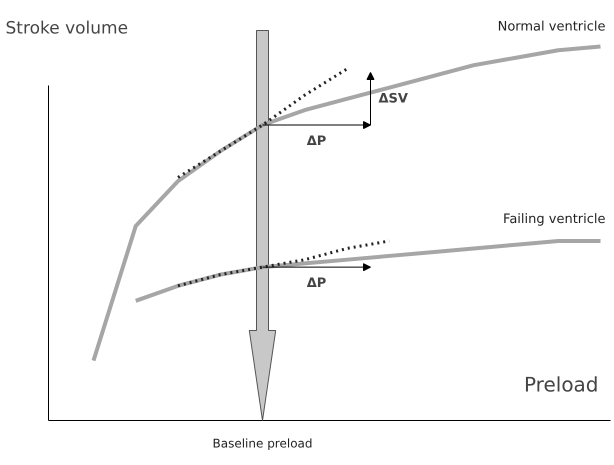  Describe the element at coordinates (561, 384) in the screenshot. I see `x-axis-title: Preload` at that location.